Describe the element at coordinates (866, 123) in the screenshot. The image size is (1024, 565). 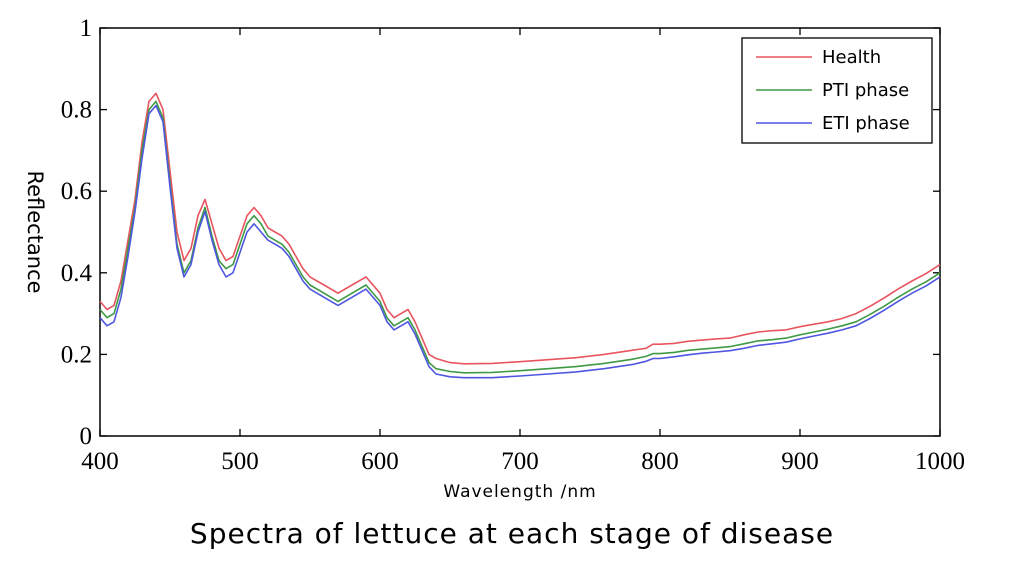
I see `legend-label-eti: ETI phase` at that location.